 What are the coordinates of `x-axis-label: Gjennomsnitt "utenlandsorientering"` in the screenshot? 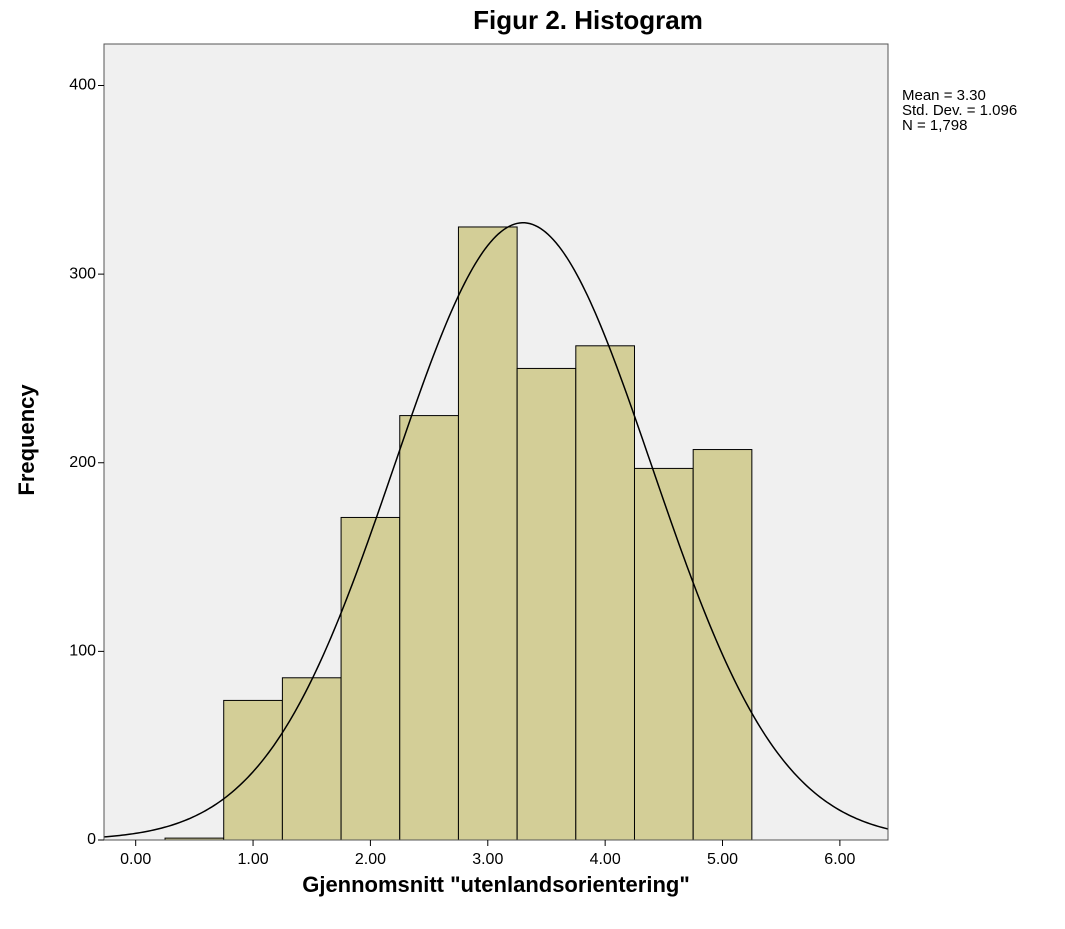 It's located at (496, 884).